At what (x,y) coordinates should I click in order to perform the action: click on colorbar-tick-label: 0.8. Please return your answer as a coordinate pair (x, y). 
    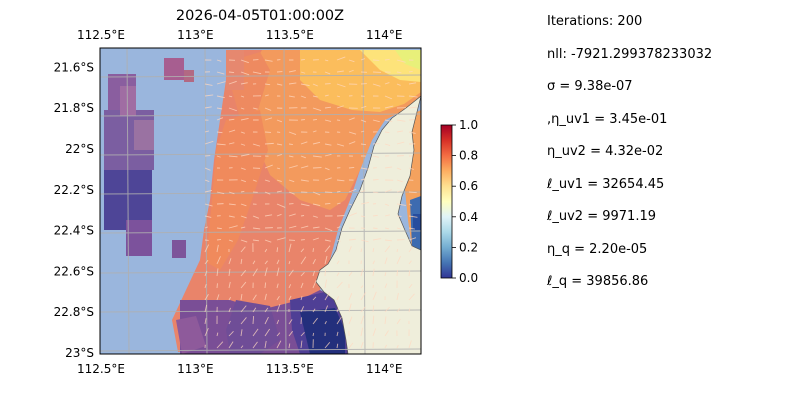
    Looking at the image, I should click on (468, 156).